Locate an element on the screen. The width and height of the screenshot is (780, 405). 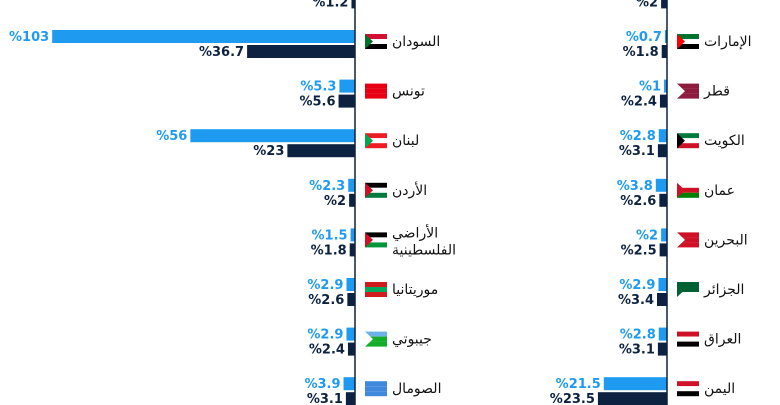
value-label: %36.7 is located at coordinates (221, 52).